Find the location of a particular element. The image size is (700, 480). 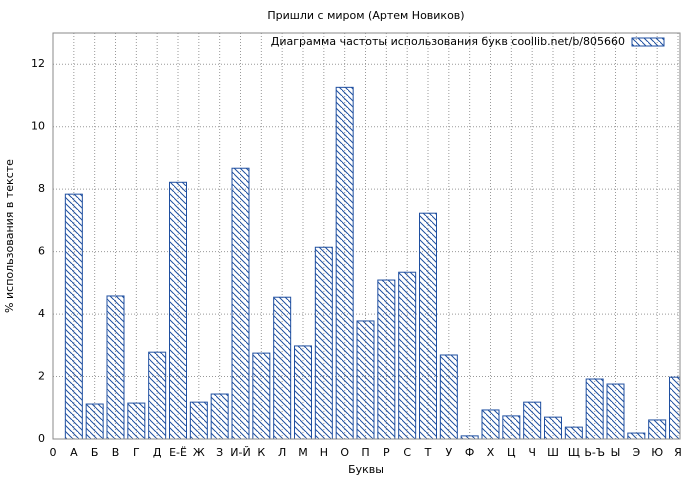

y-tick-label: 8 is located at coordinates (41, 188).